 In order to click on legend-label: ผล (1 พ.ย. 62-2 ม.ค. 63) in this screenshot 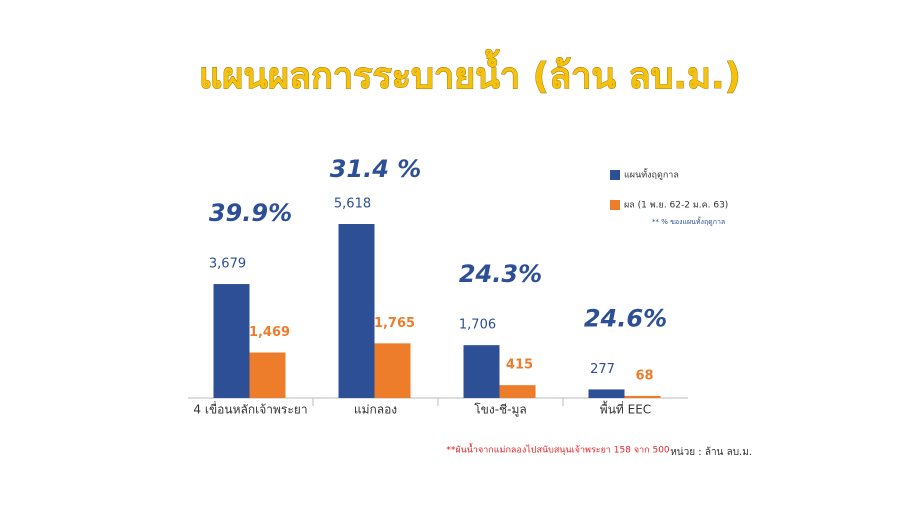, I will do `click(676, 206)`.